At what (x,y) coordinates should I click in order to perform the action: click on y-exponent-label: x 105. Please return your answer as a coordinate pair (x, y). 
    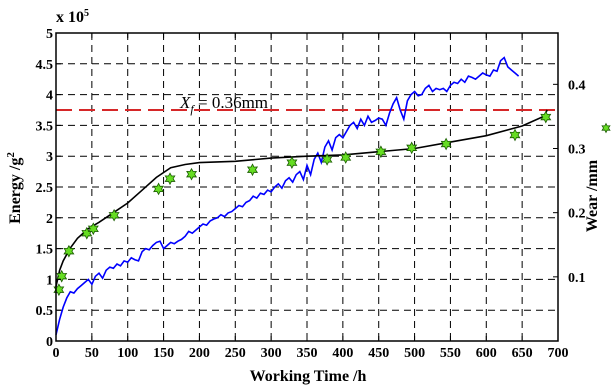
    Looking at the image, I should click on (72, 17).